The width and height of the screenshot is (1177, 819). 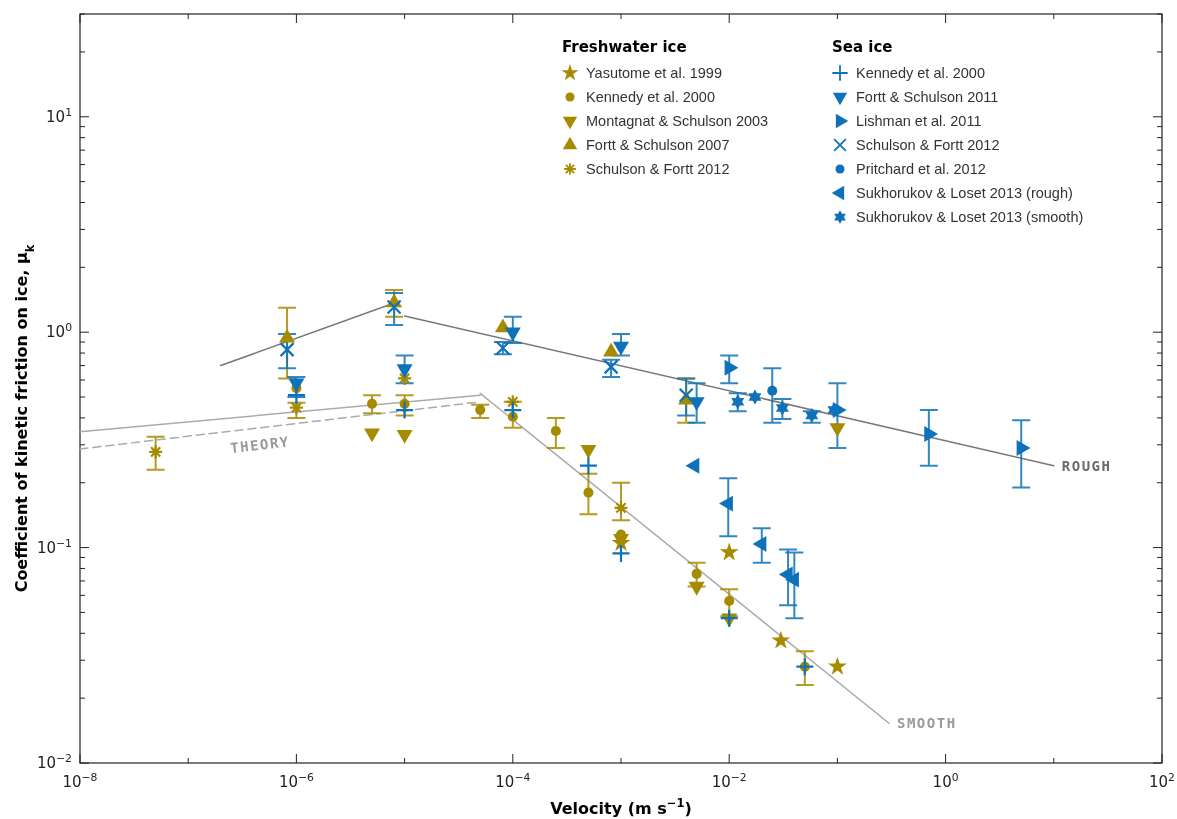 I want to click on y-tick-label: 10$^{0}$, so click(x=59, y=331).